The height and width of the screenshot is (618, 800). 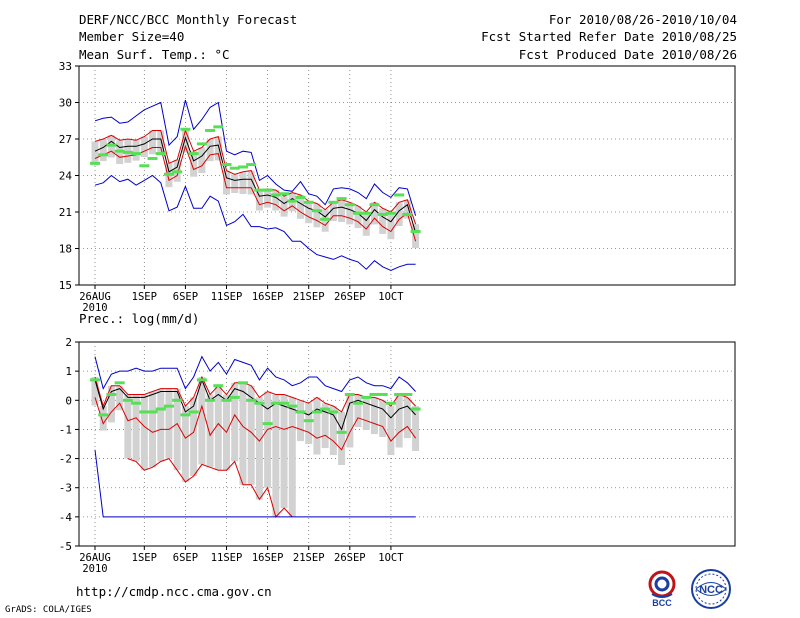 What do you see at coordinates (65, 546) in the screenshot?
I see `y-tick-label: -5` at bounding box center [65, 546].